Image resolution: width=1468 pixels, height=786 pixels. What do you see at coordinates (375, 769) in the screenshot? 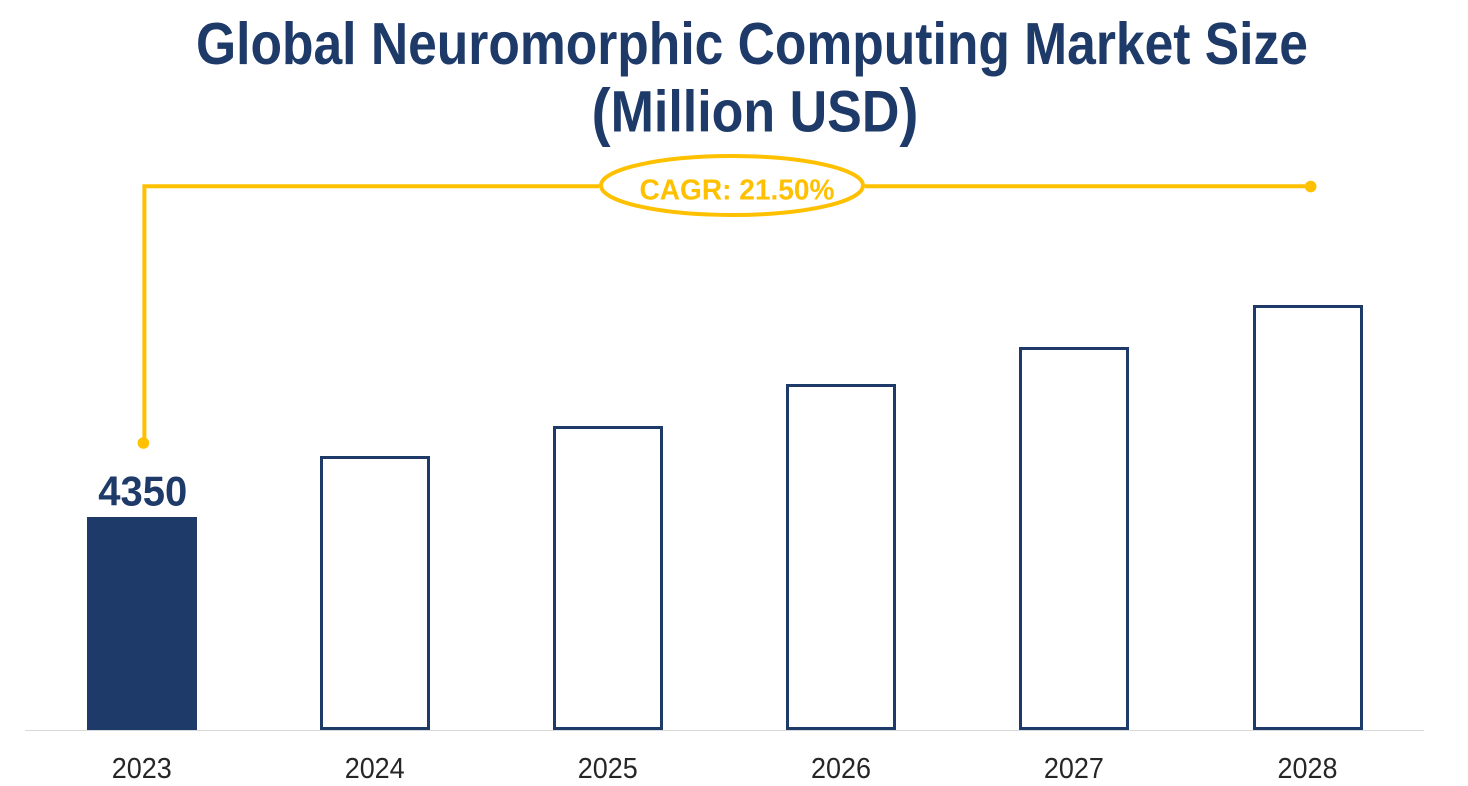
I see `svg-text: 2024` at bounding box center [375, 769].